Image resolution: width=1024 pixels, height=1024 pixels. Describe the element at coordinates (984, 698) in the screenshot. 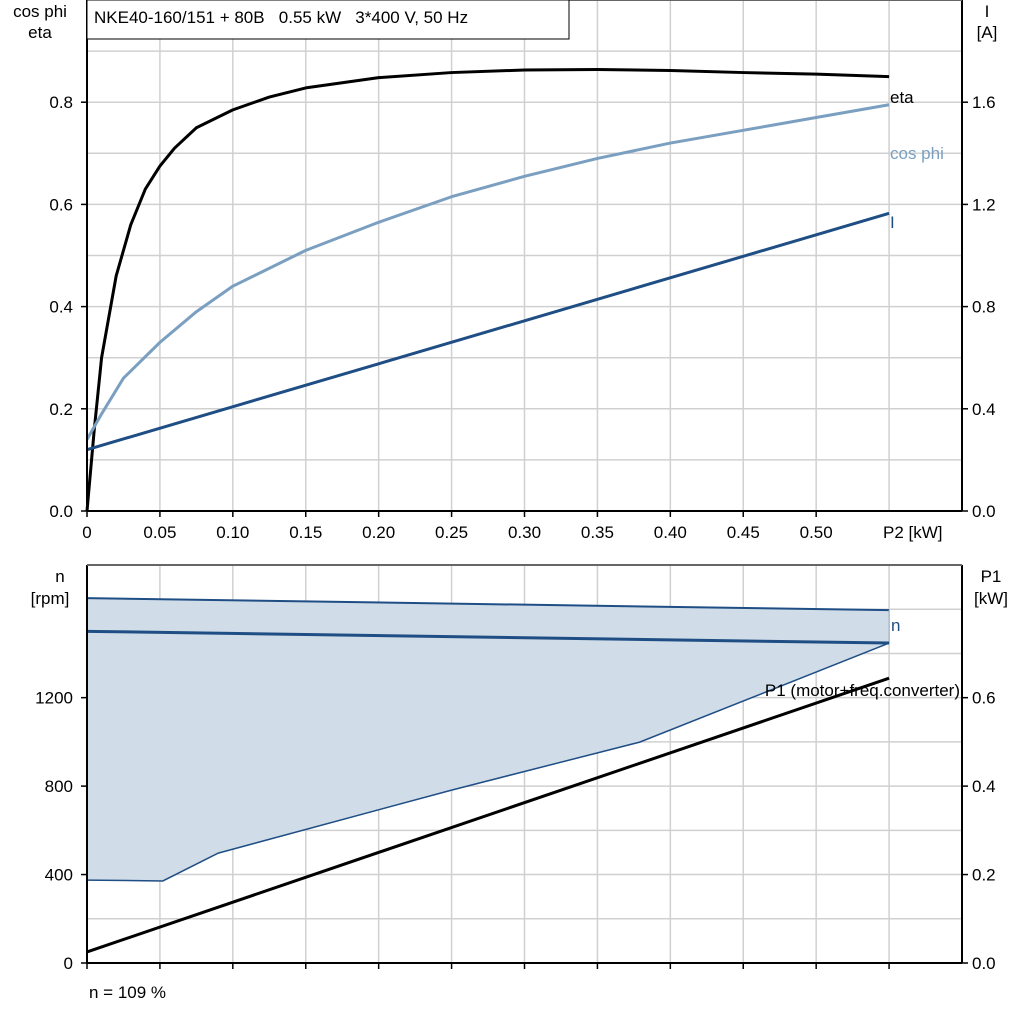

I see `y-tick-label-right: 0.6` at that location.